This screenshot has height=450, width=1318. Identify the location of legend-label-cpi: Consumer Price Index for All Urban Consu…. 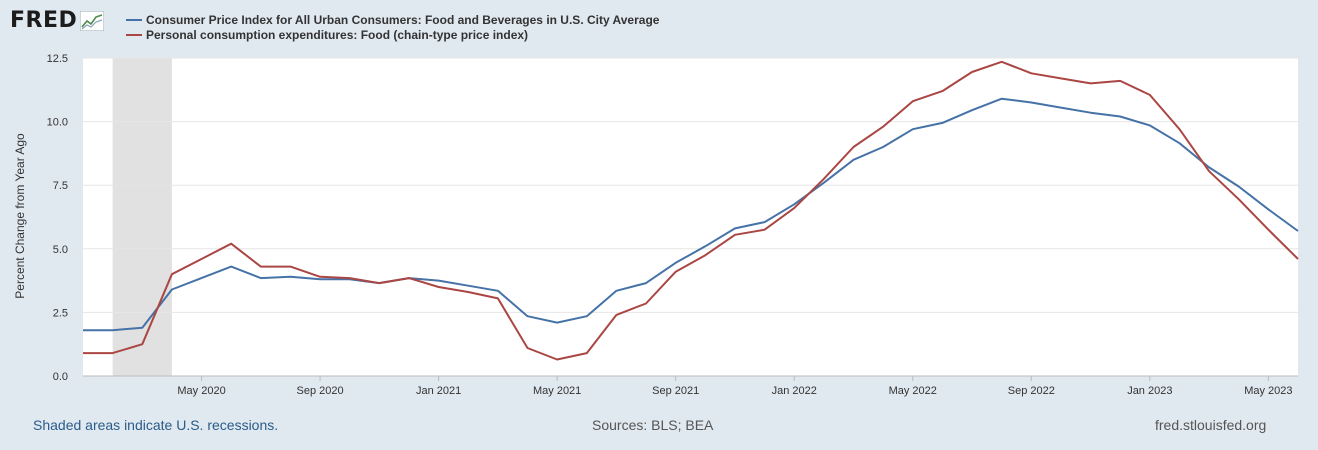
(403, 19).